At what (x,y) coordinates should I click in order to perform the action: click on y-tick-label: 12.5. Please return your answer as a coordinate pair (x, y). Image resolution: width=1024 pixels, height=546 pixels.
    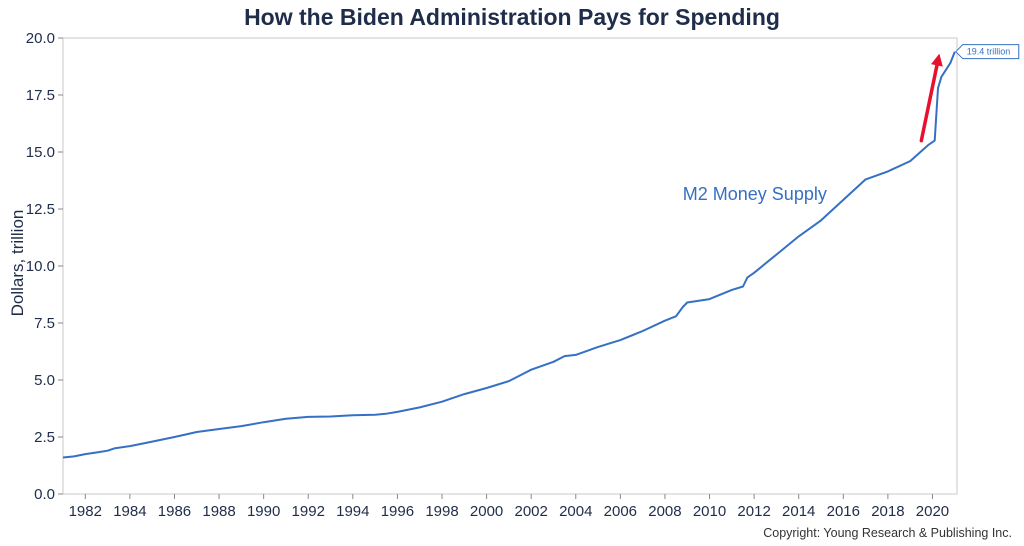
    Looking at the image, I should click on (40, 209).